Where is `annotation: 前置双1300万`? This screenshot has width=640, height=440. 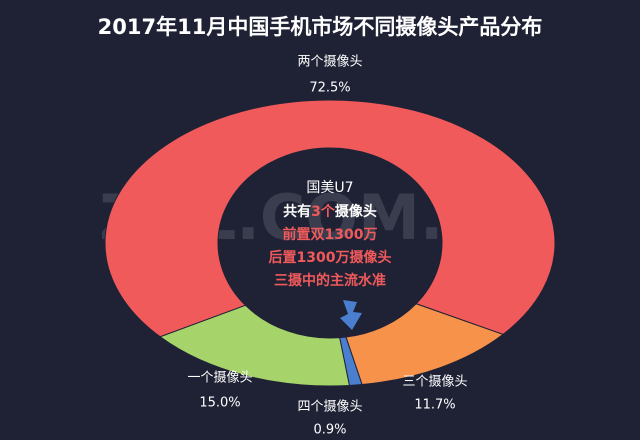 annotation: 前置双1300万 is located at coordinates (330, 234).